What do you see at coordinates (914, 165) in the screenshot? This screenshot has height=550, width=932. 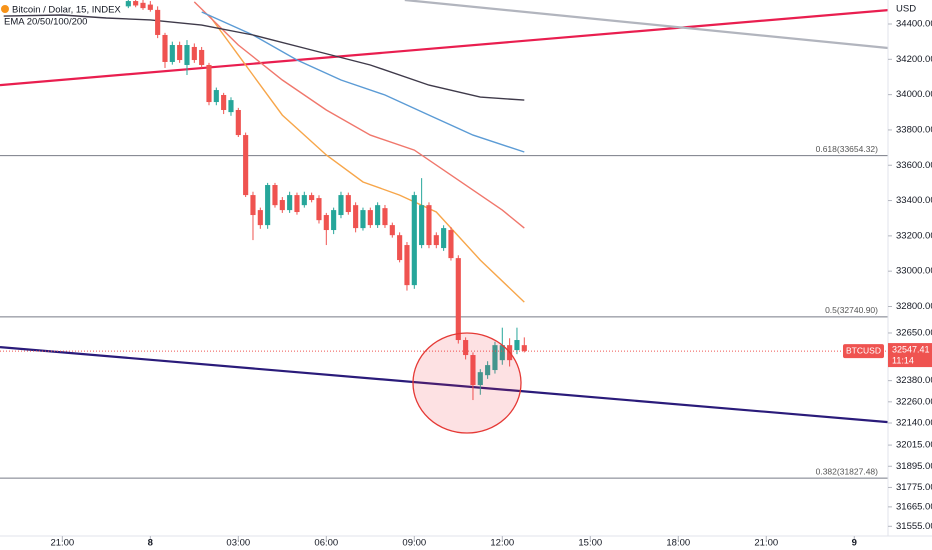 I see `y-tick-label: 33600.00` at bounding box center [914, 165].